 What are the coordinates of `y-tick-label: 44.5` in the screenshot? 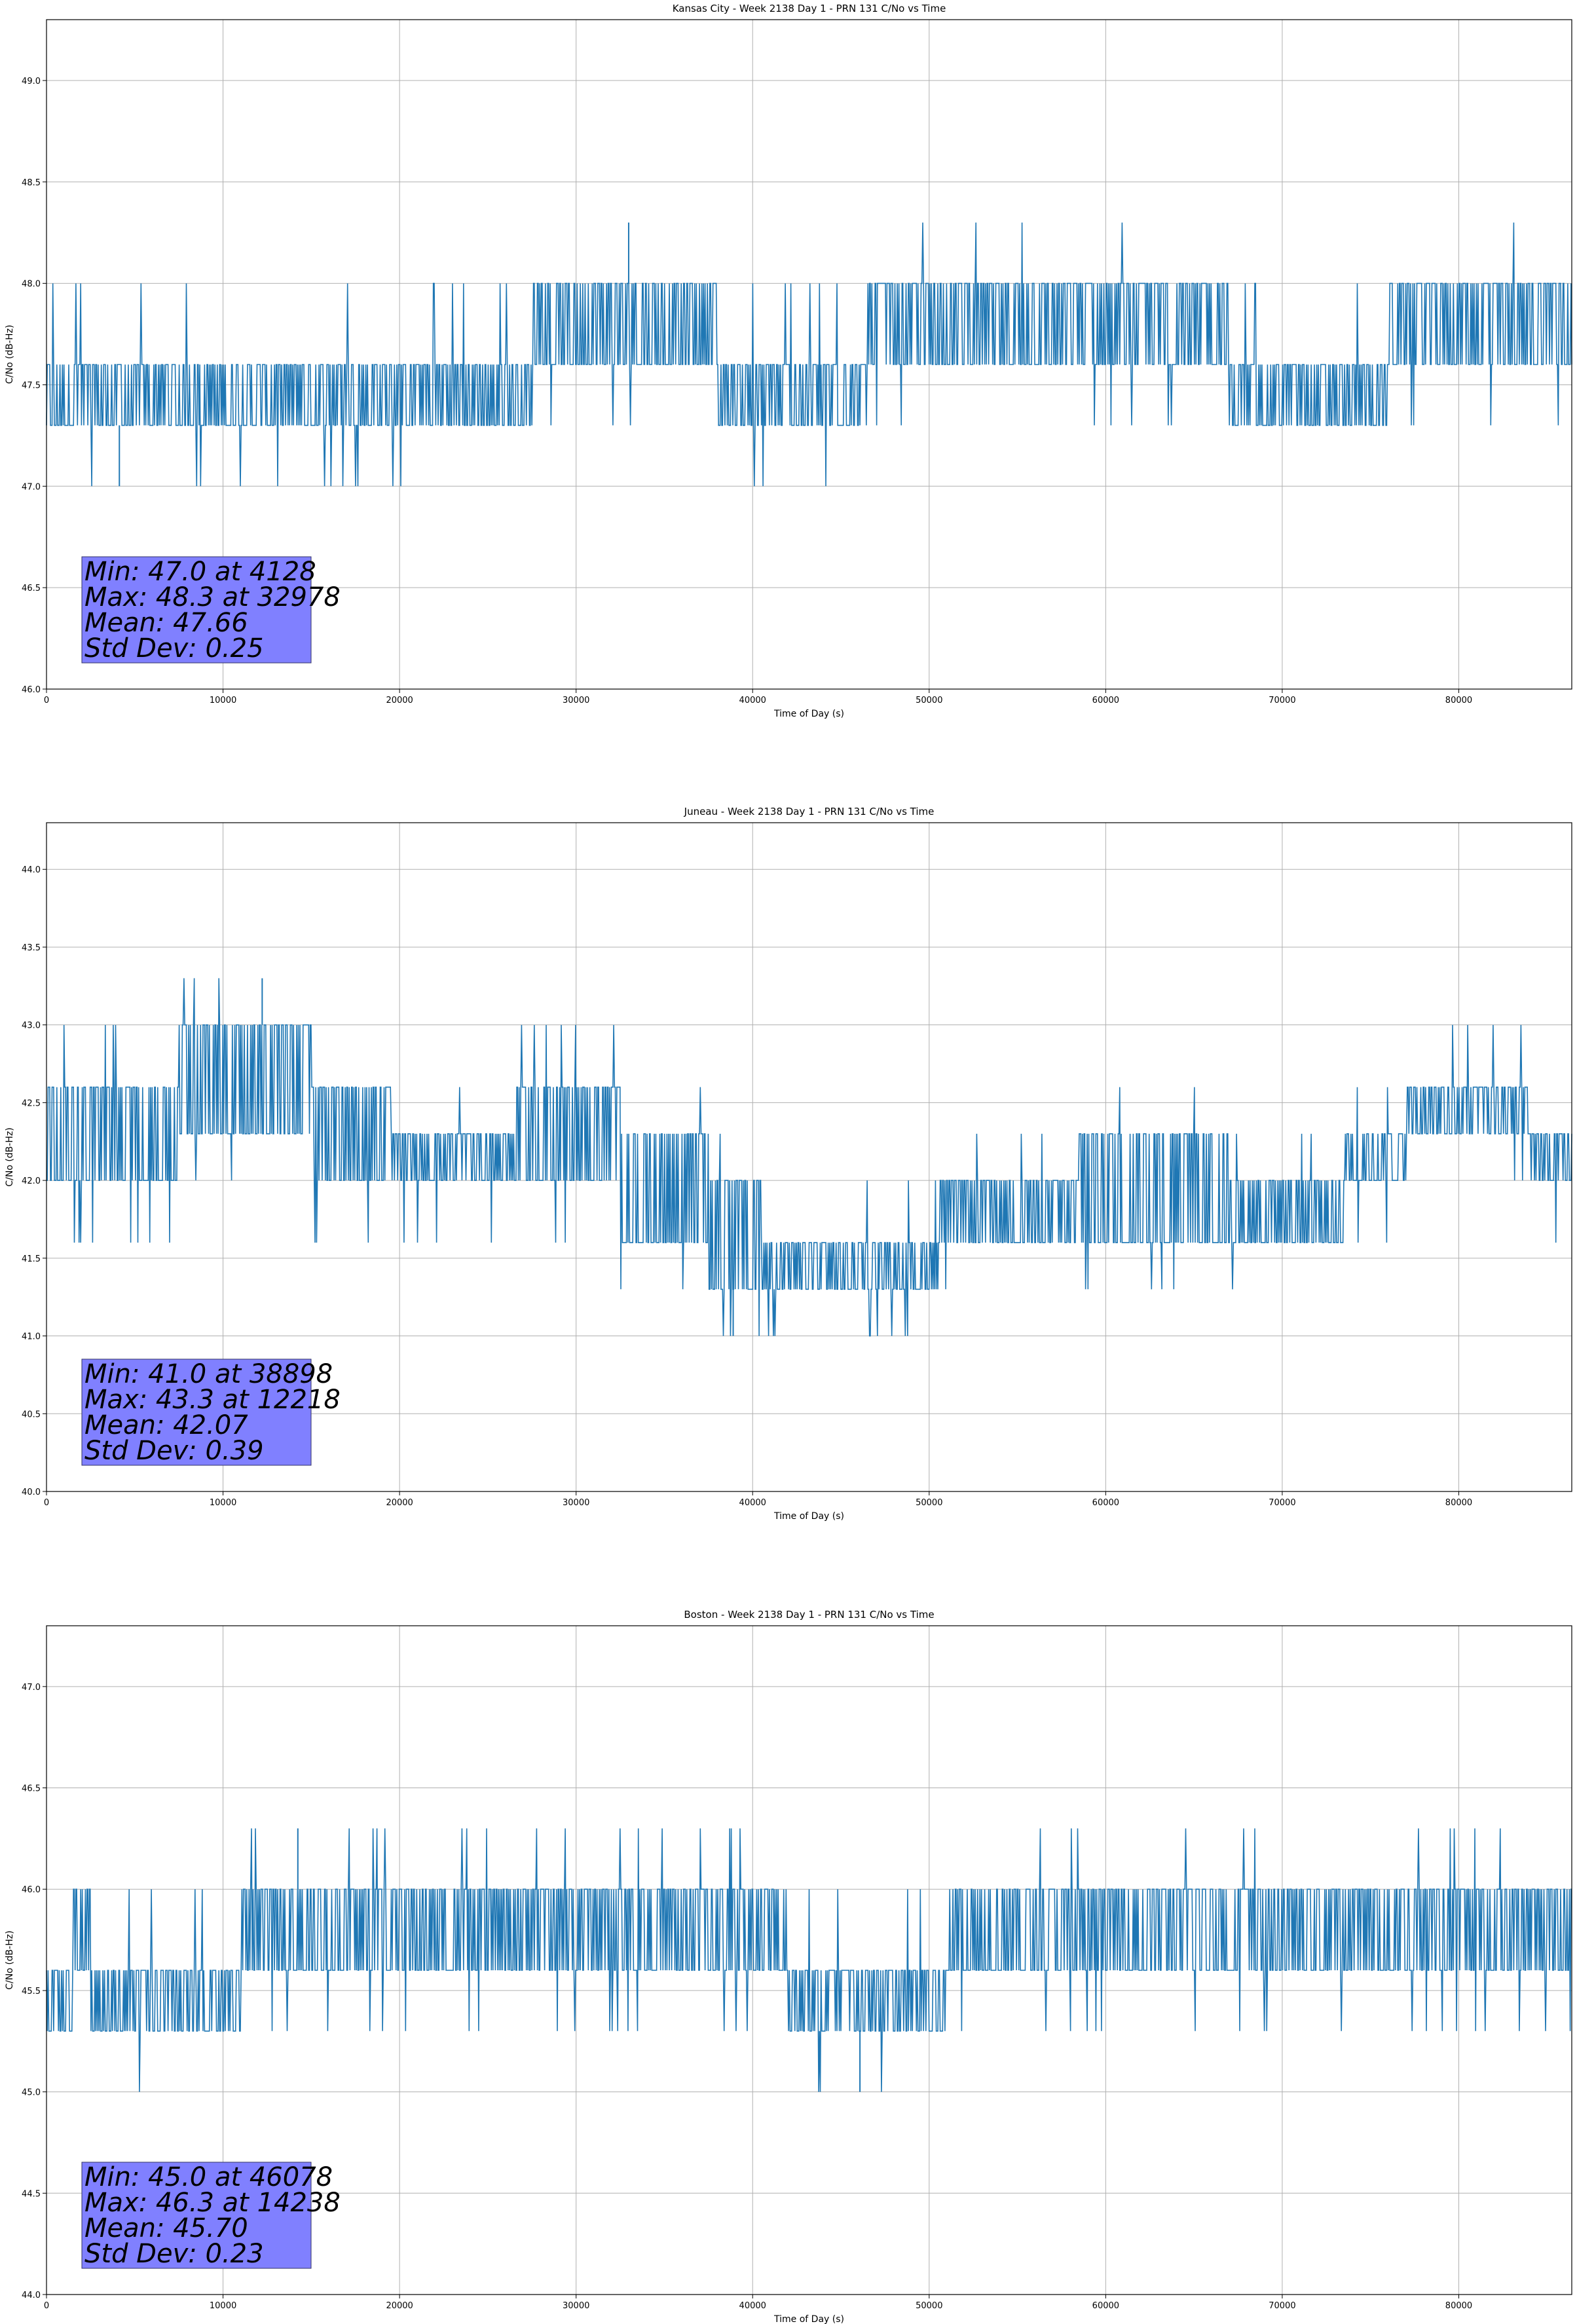 It's located at (31, 2194).